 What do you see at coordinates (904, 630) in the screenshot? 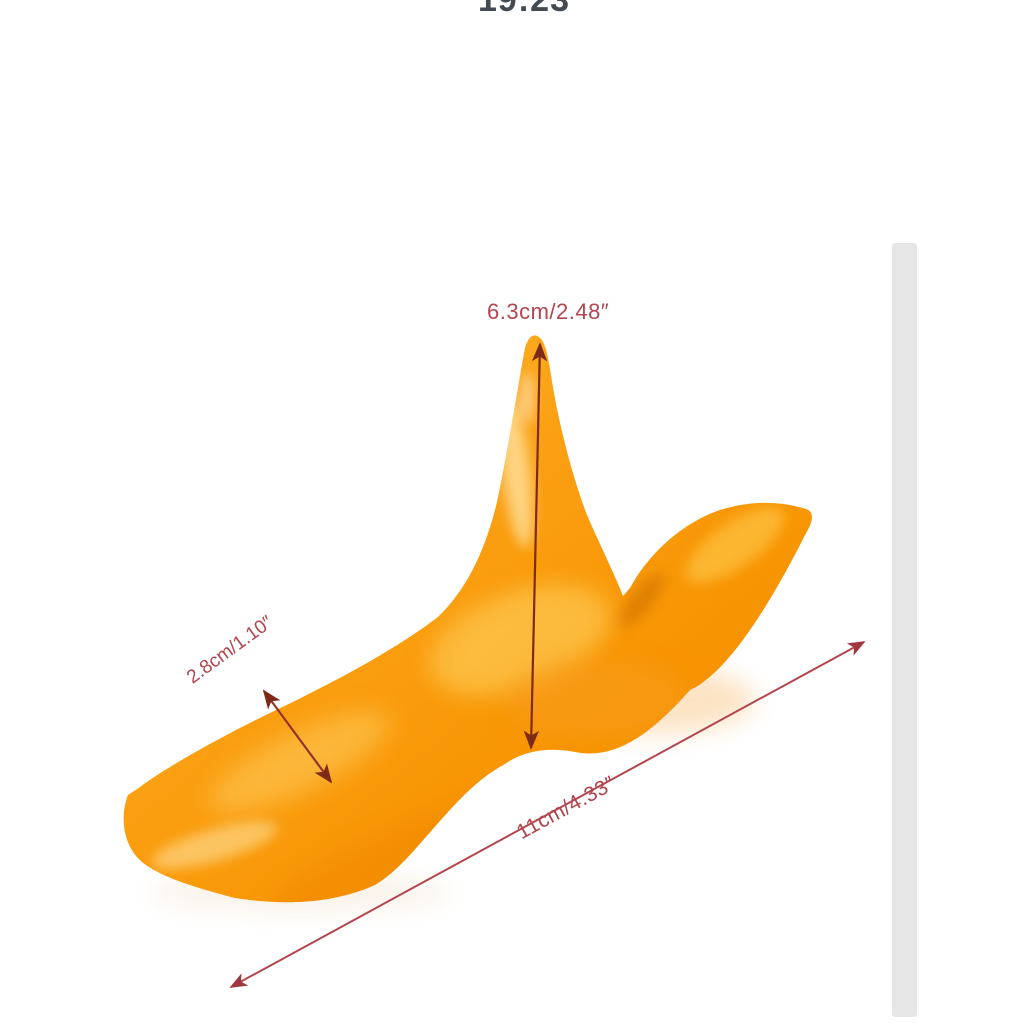
I see `scrollbar` at bounding box center [904, 630].